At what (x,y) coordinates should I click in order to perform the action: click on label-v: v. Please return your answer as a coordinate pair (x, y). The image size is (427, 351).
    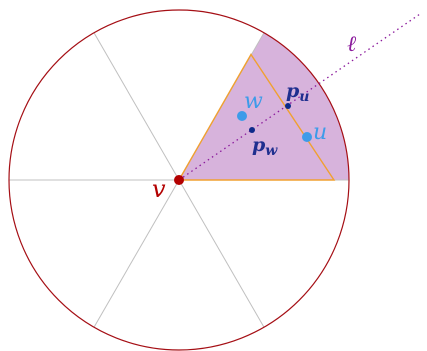
    Looking at the image, I should click on (159, 189).